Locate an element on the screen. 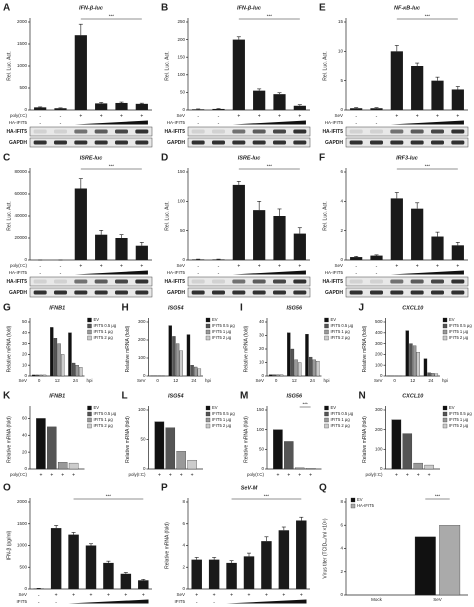  panel-title: IFN-β-luc is located at coordinates (91, 8).